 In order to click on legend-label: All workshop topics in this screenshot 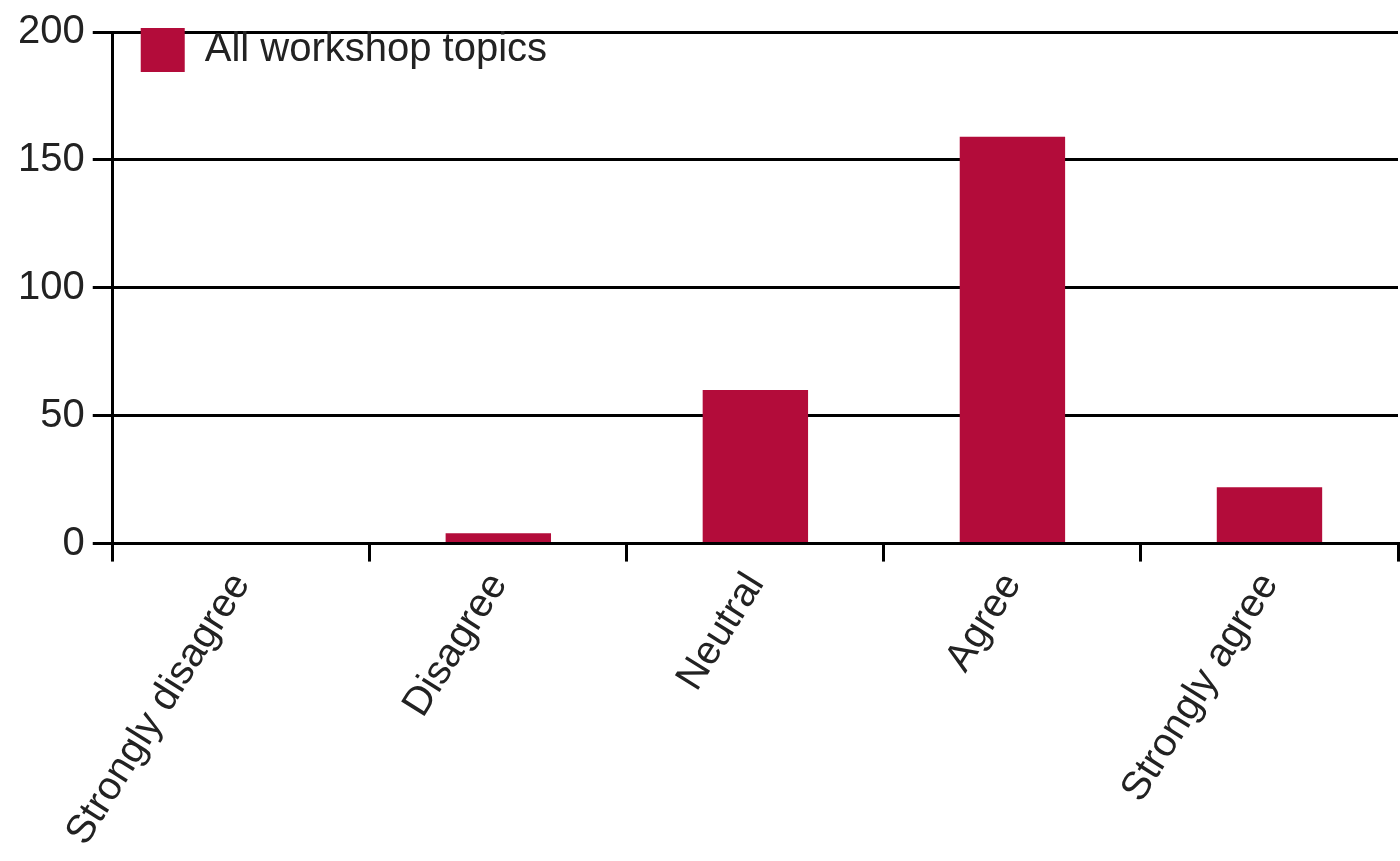, I will do `click(376, 47)`.